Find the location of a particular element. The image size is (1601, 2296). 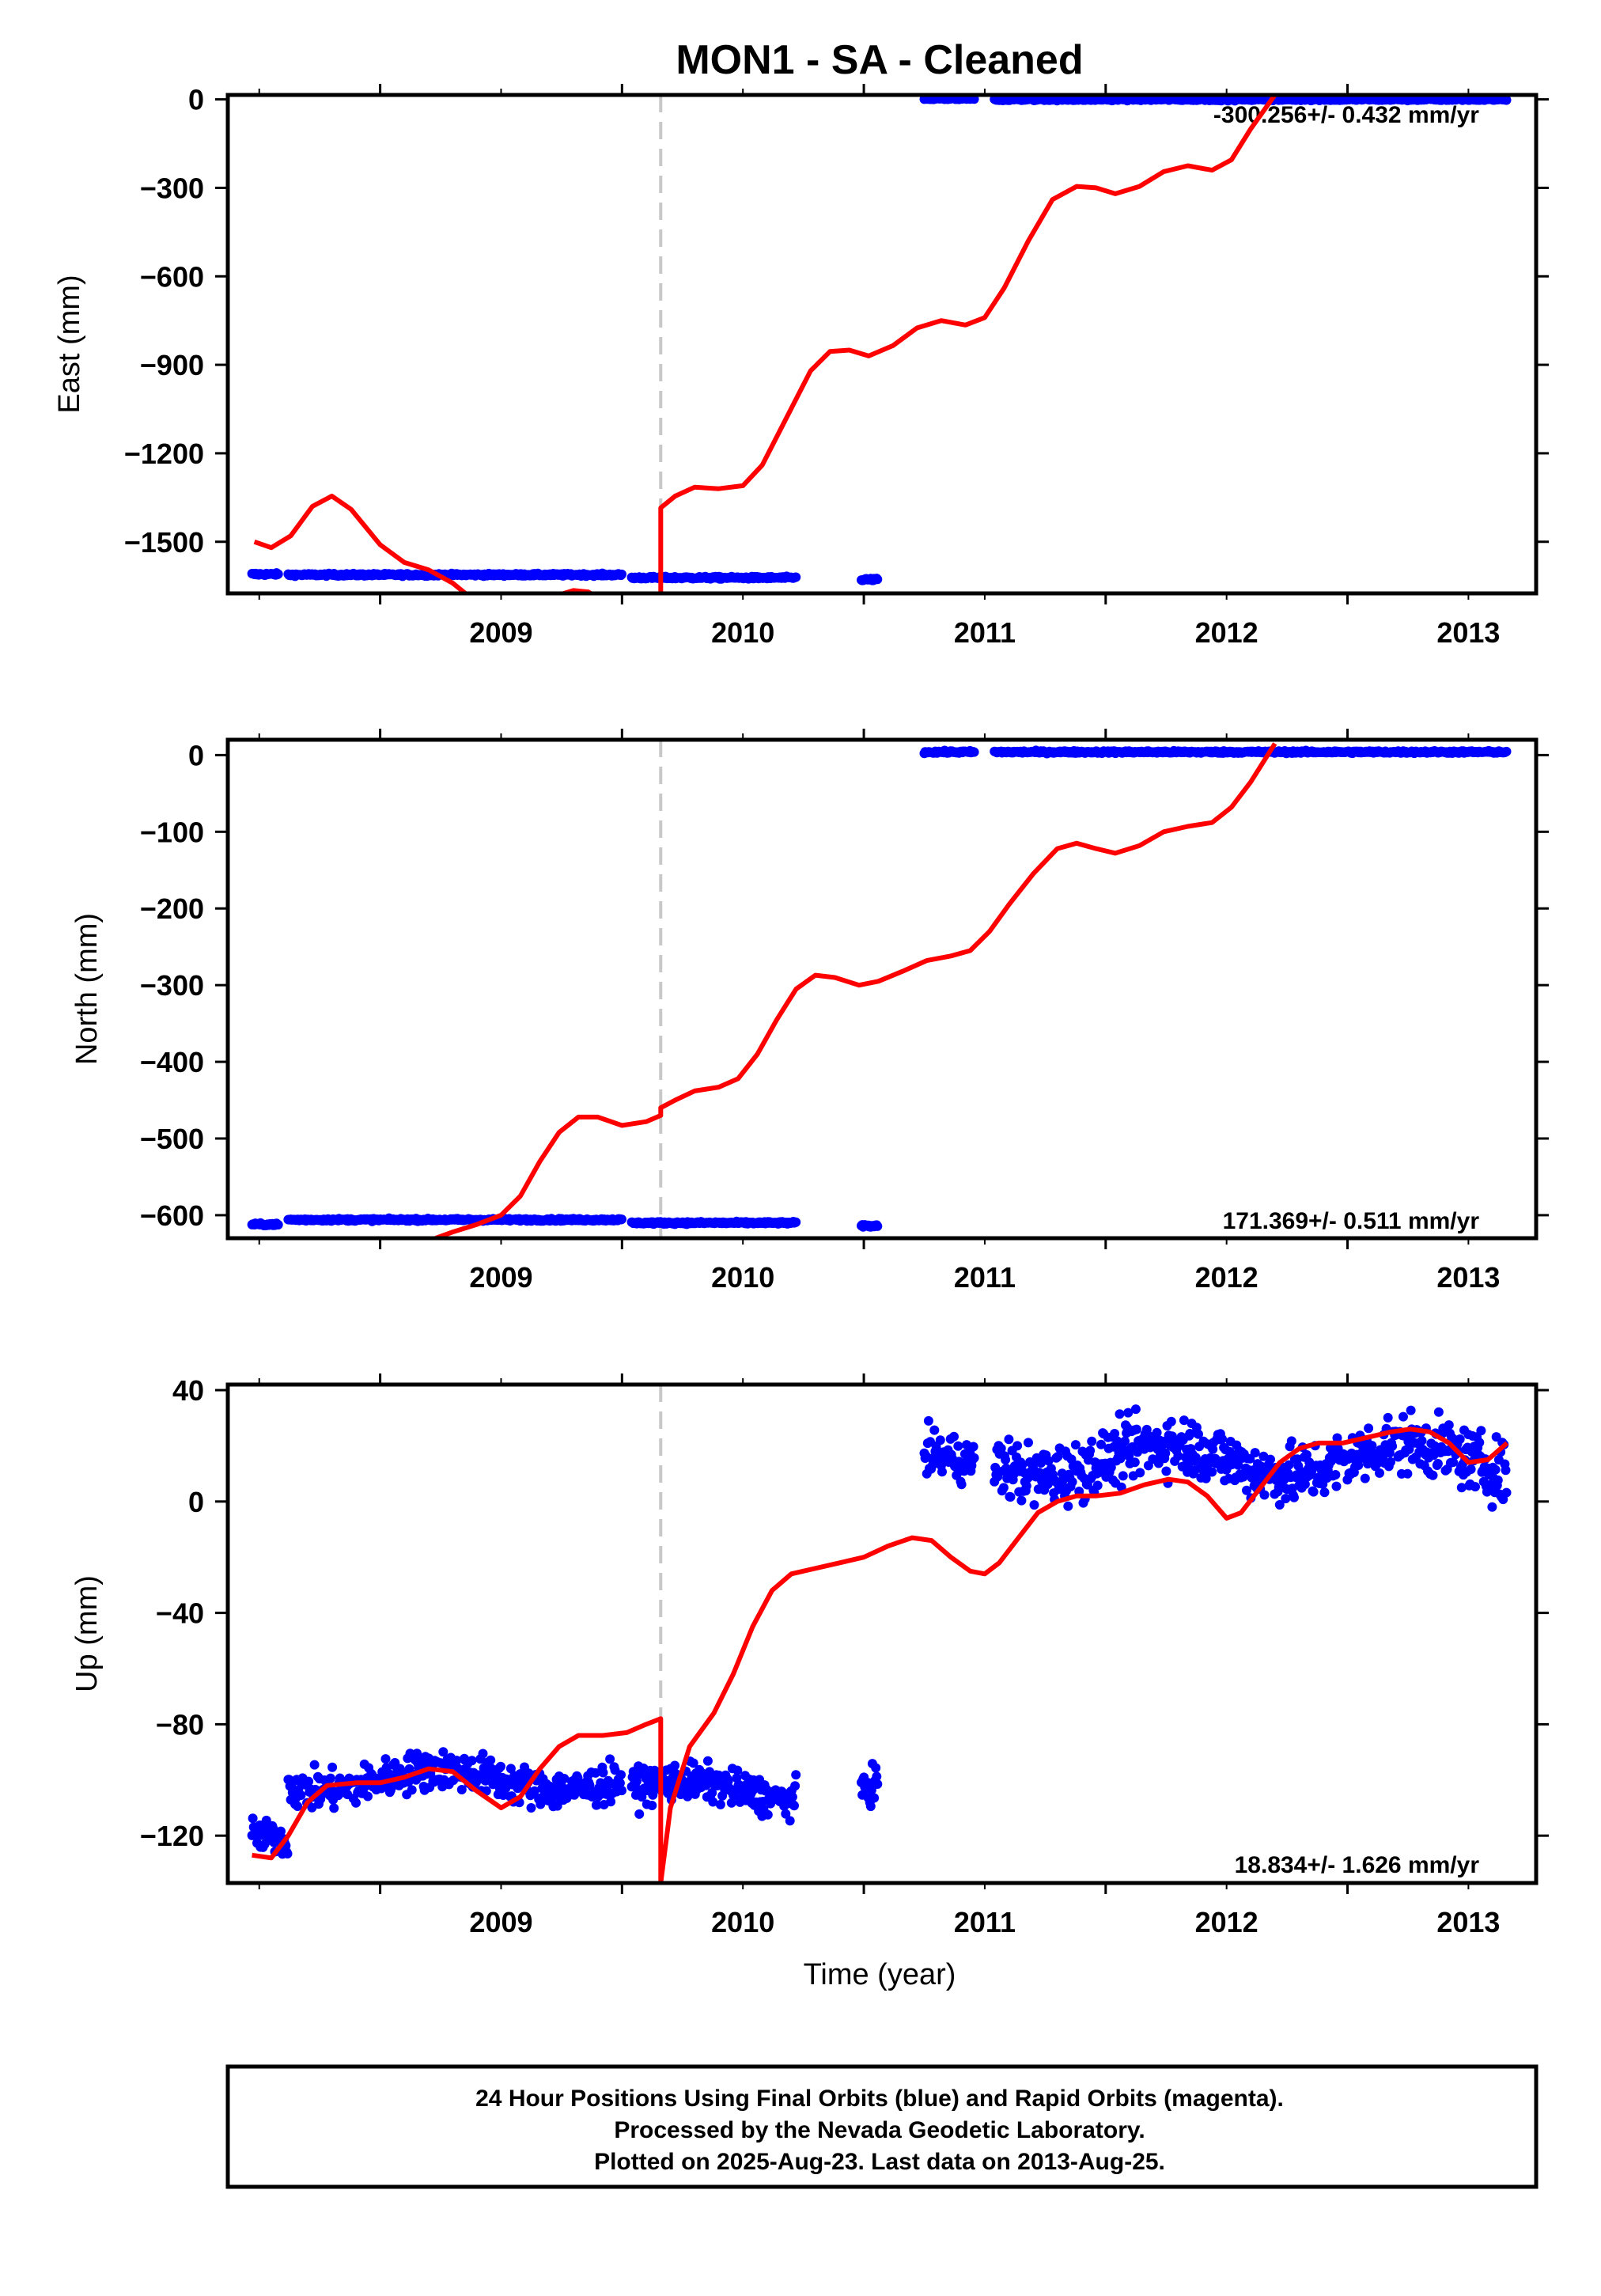

east-x-tick-label: 2012 is located at coordinates (1226, 632).